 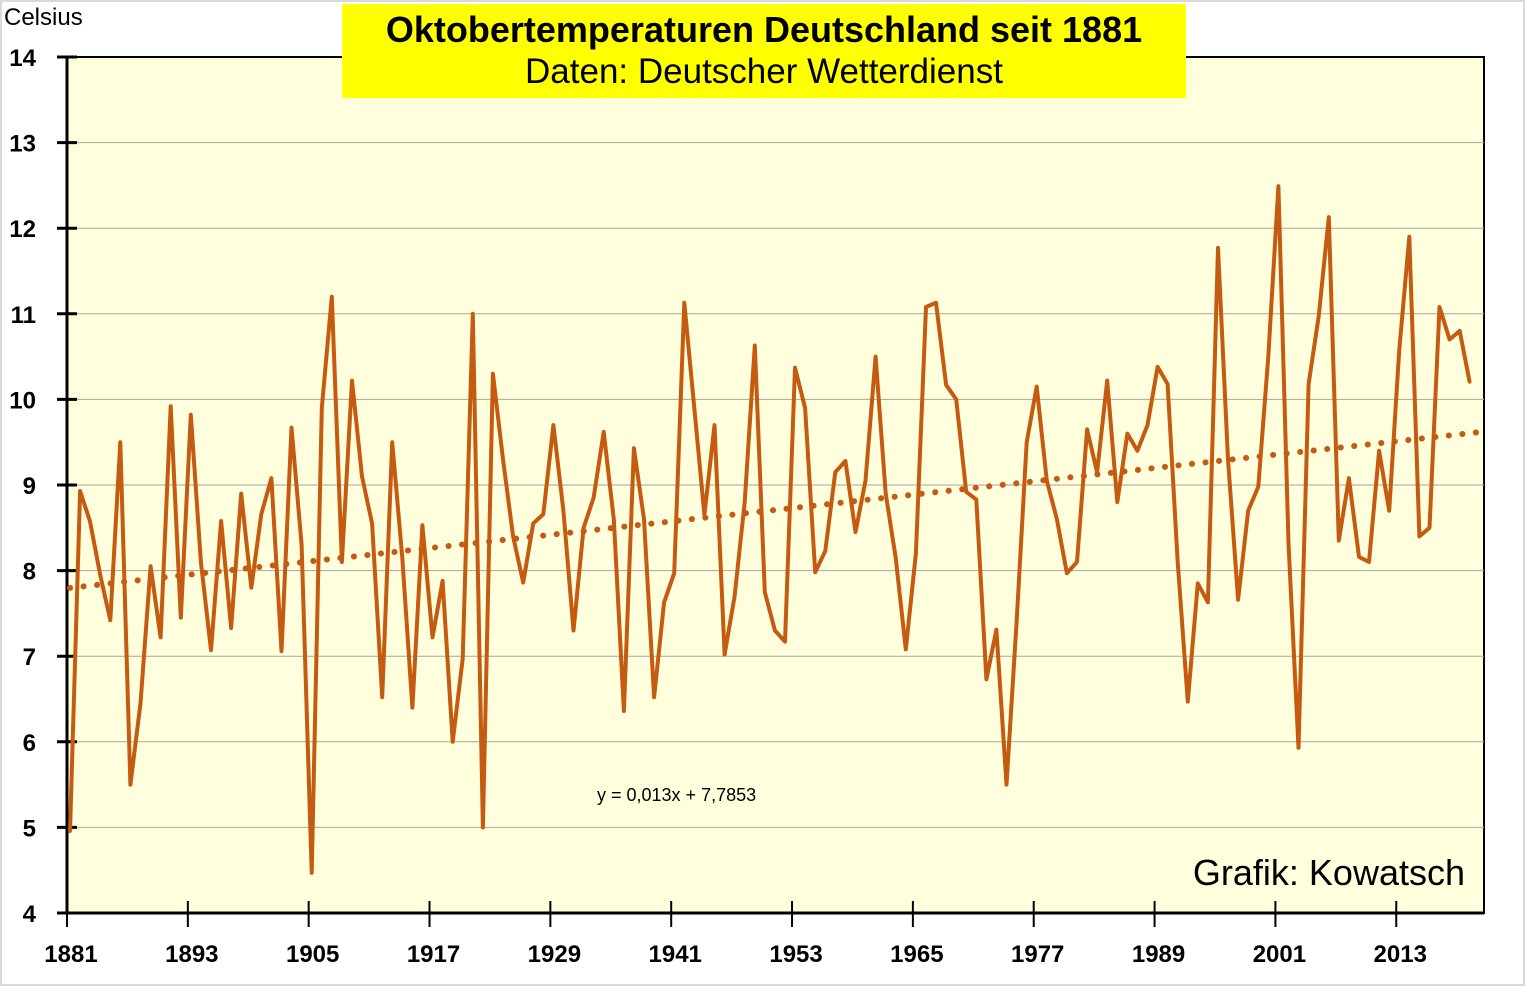 I want to click on trendline-equation: y = 0,013x + 7,7853, so click(x=677, y=795).